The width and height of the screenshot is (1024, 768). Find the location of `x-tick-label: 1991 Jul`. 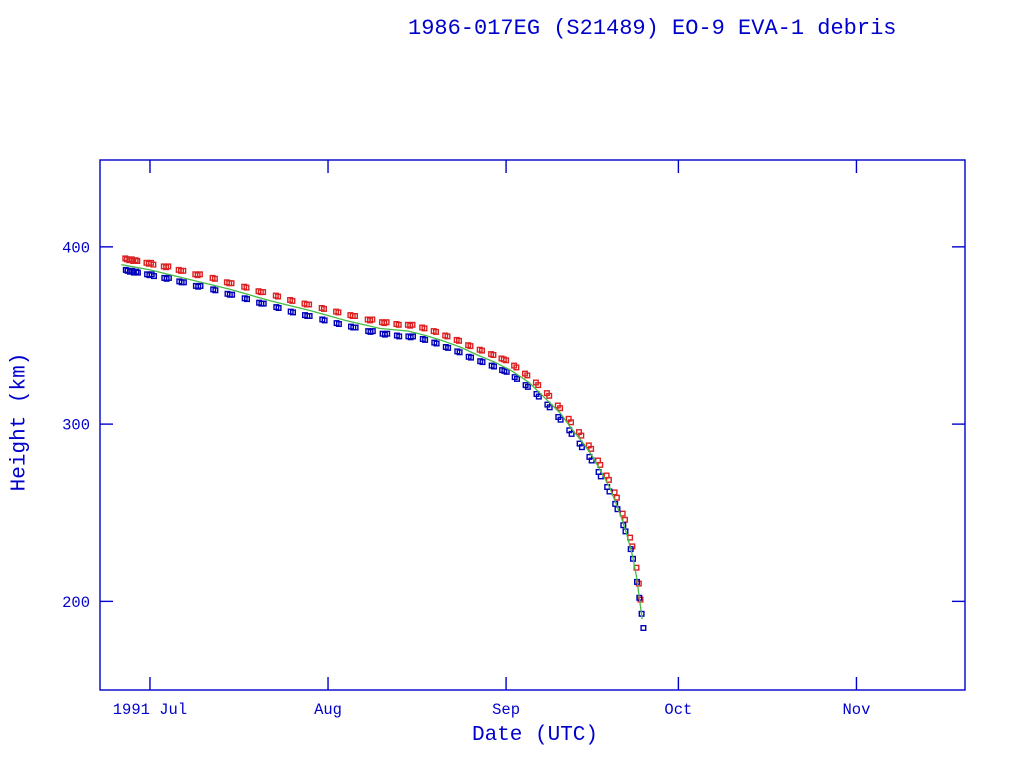

x-tick-label: 1991 Jul is located at coordinates (150, 710).